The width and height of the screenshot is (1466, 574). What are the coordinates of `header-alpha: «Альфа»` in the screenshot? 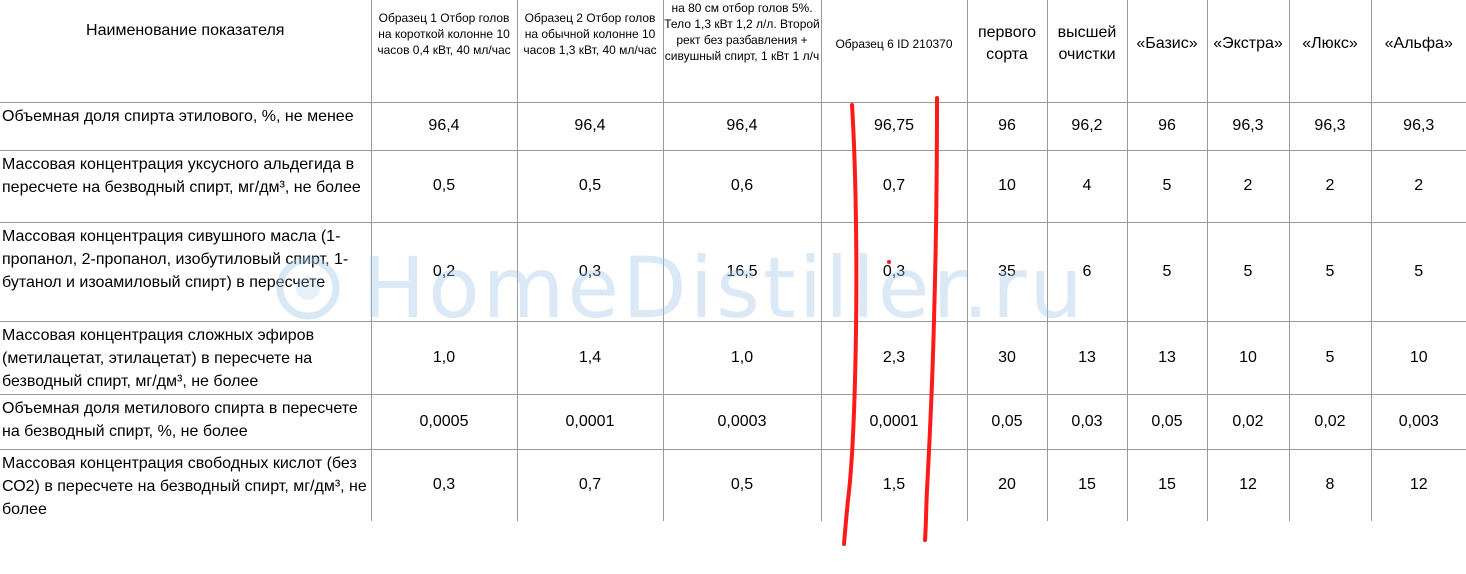 It's located at (1418, 51).